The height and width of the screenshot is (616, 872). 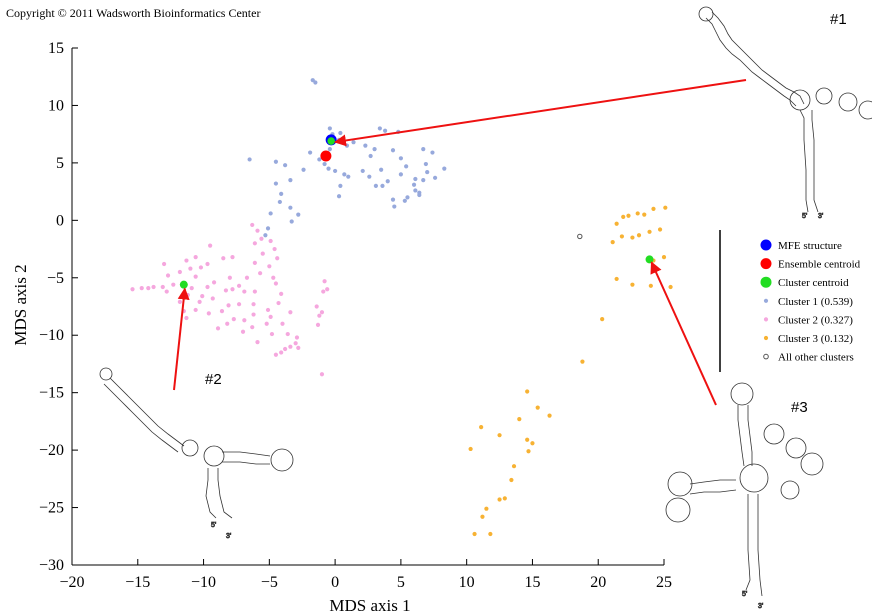 What do you see at coordinates (51, 450) in the screenshot?
I see `y-tick-label: −20` at bounding box center [51, 450].